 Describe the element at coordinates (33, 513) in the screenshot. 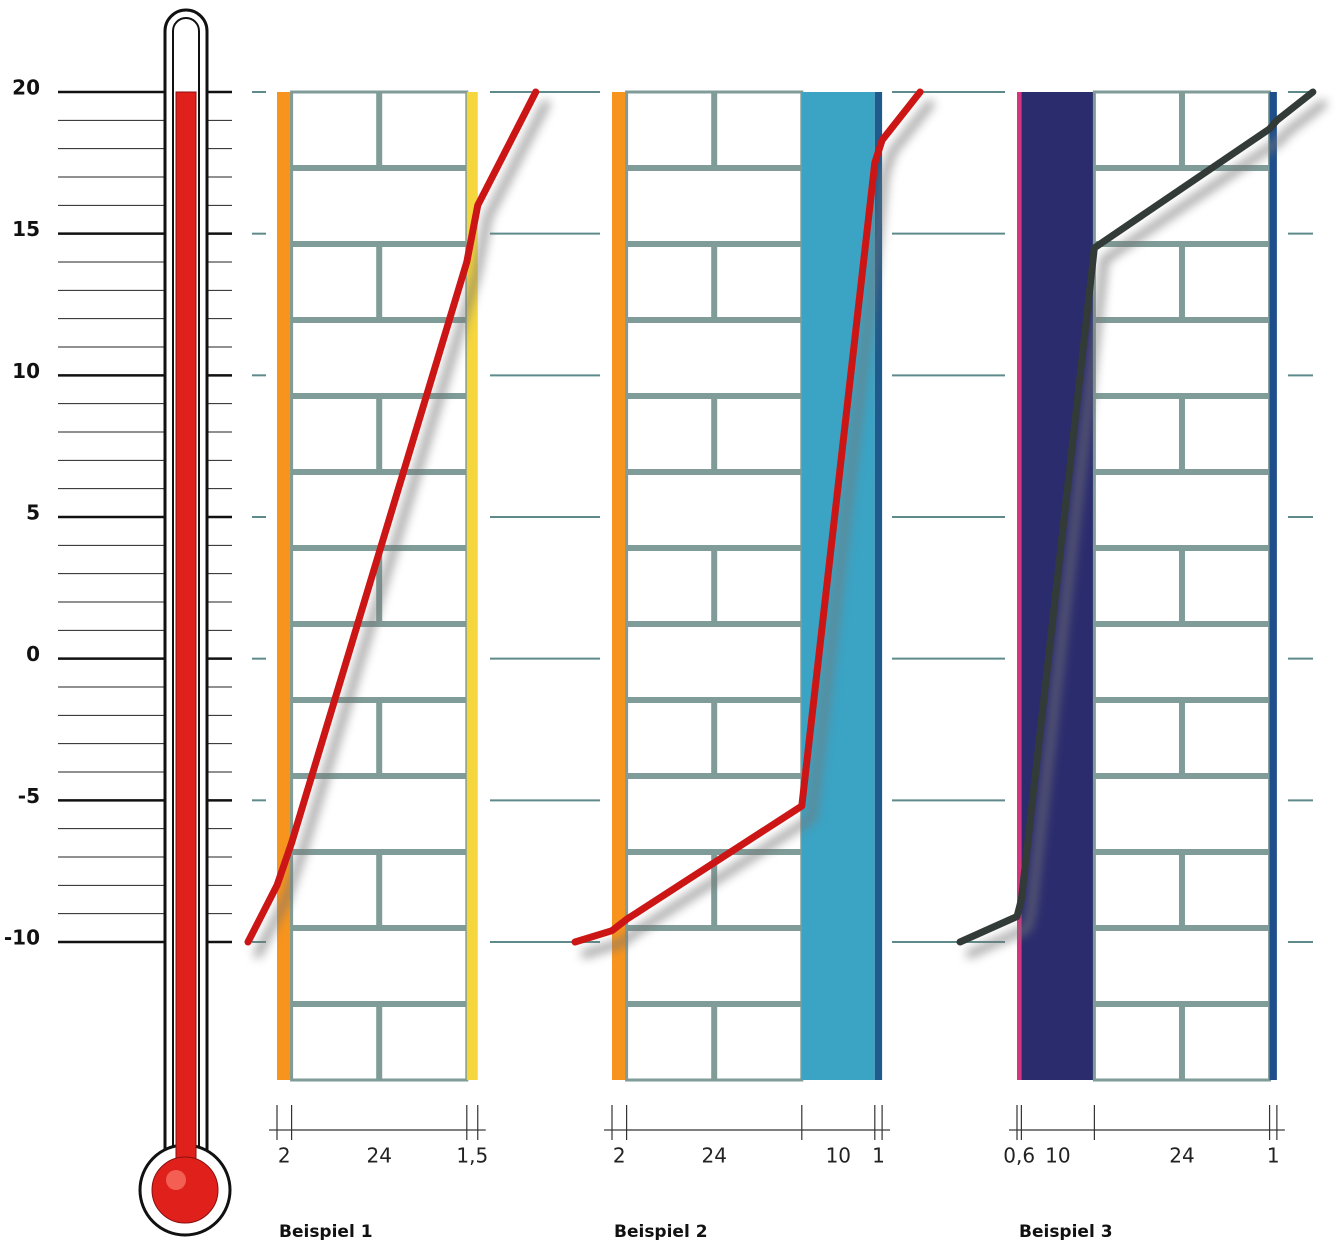

I see `y-tick-label: 5` at that location.